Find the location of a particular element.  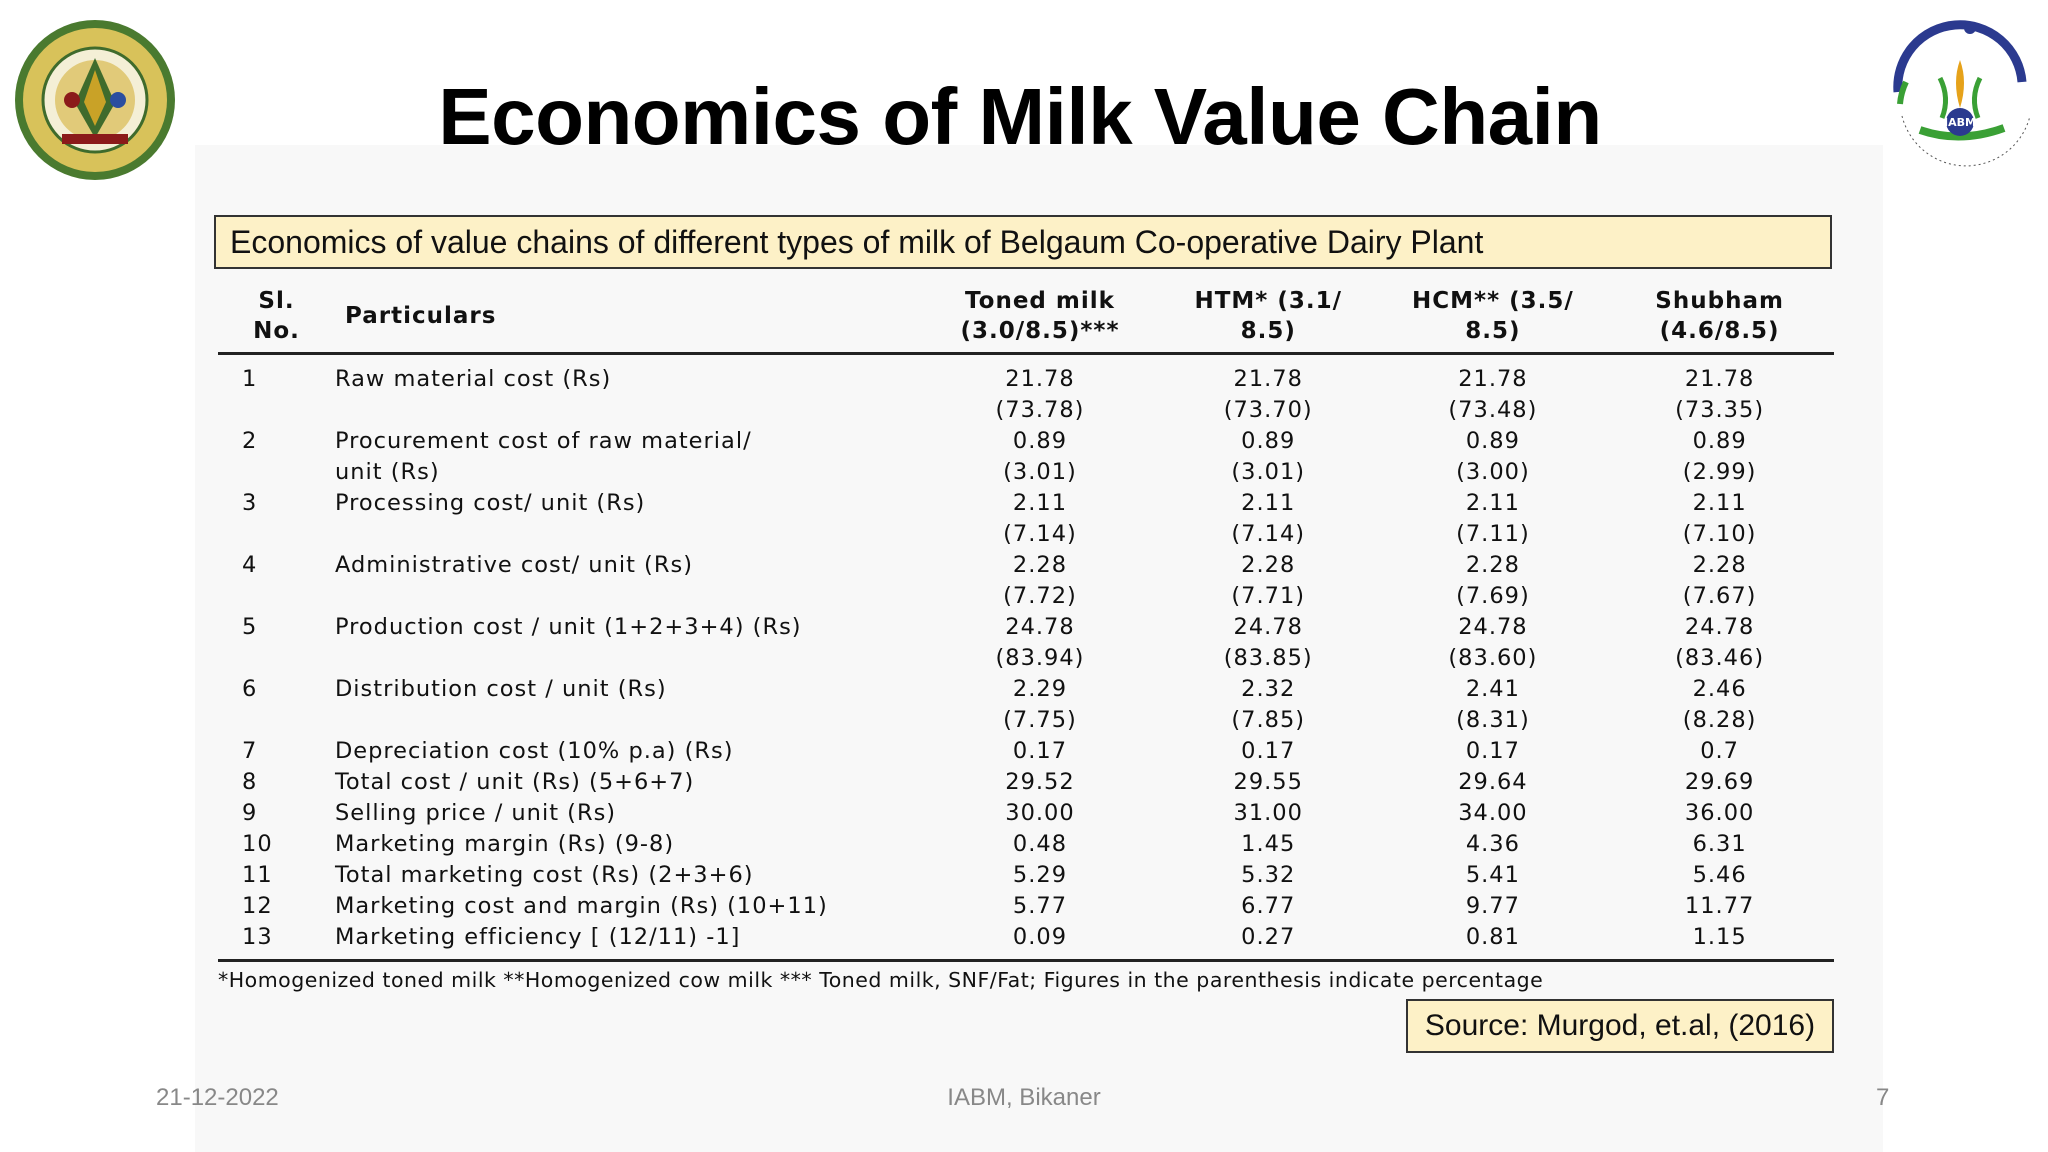

row-particular: Administrative cost/ unit (Rs) is located at coordinates (513, 565).